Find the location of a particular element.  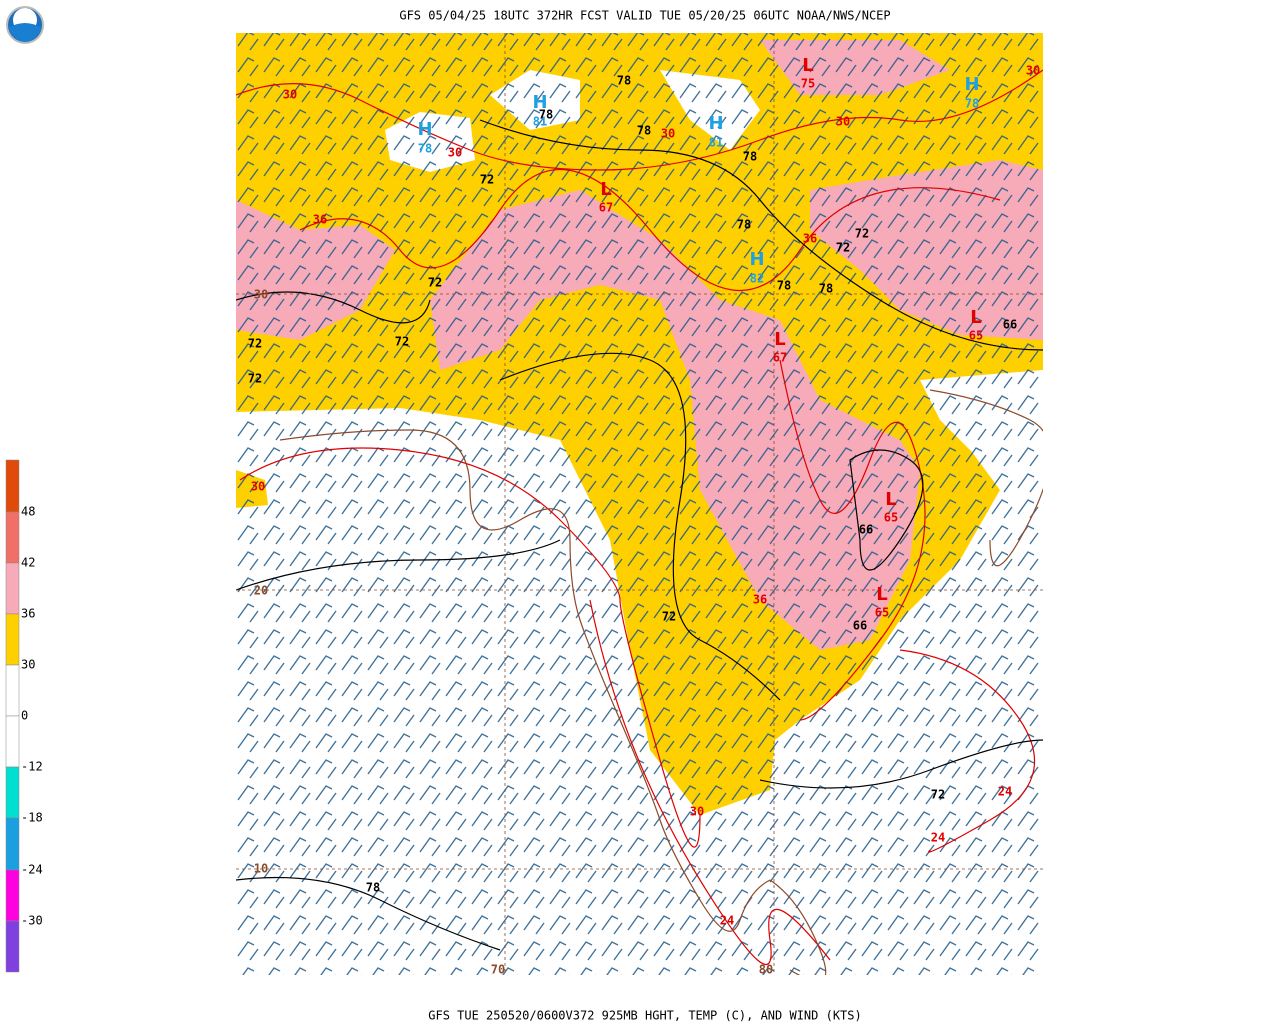

grid-label: 20 is located at coordinates (261, 591).